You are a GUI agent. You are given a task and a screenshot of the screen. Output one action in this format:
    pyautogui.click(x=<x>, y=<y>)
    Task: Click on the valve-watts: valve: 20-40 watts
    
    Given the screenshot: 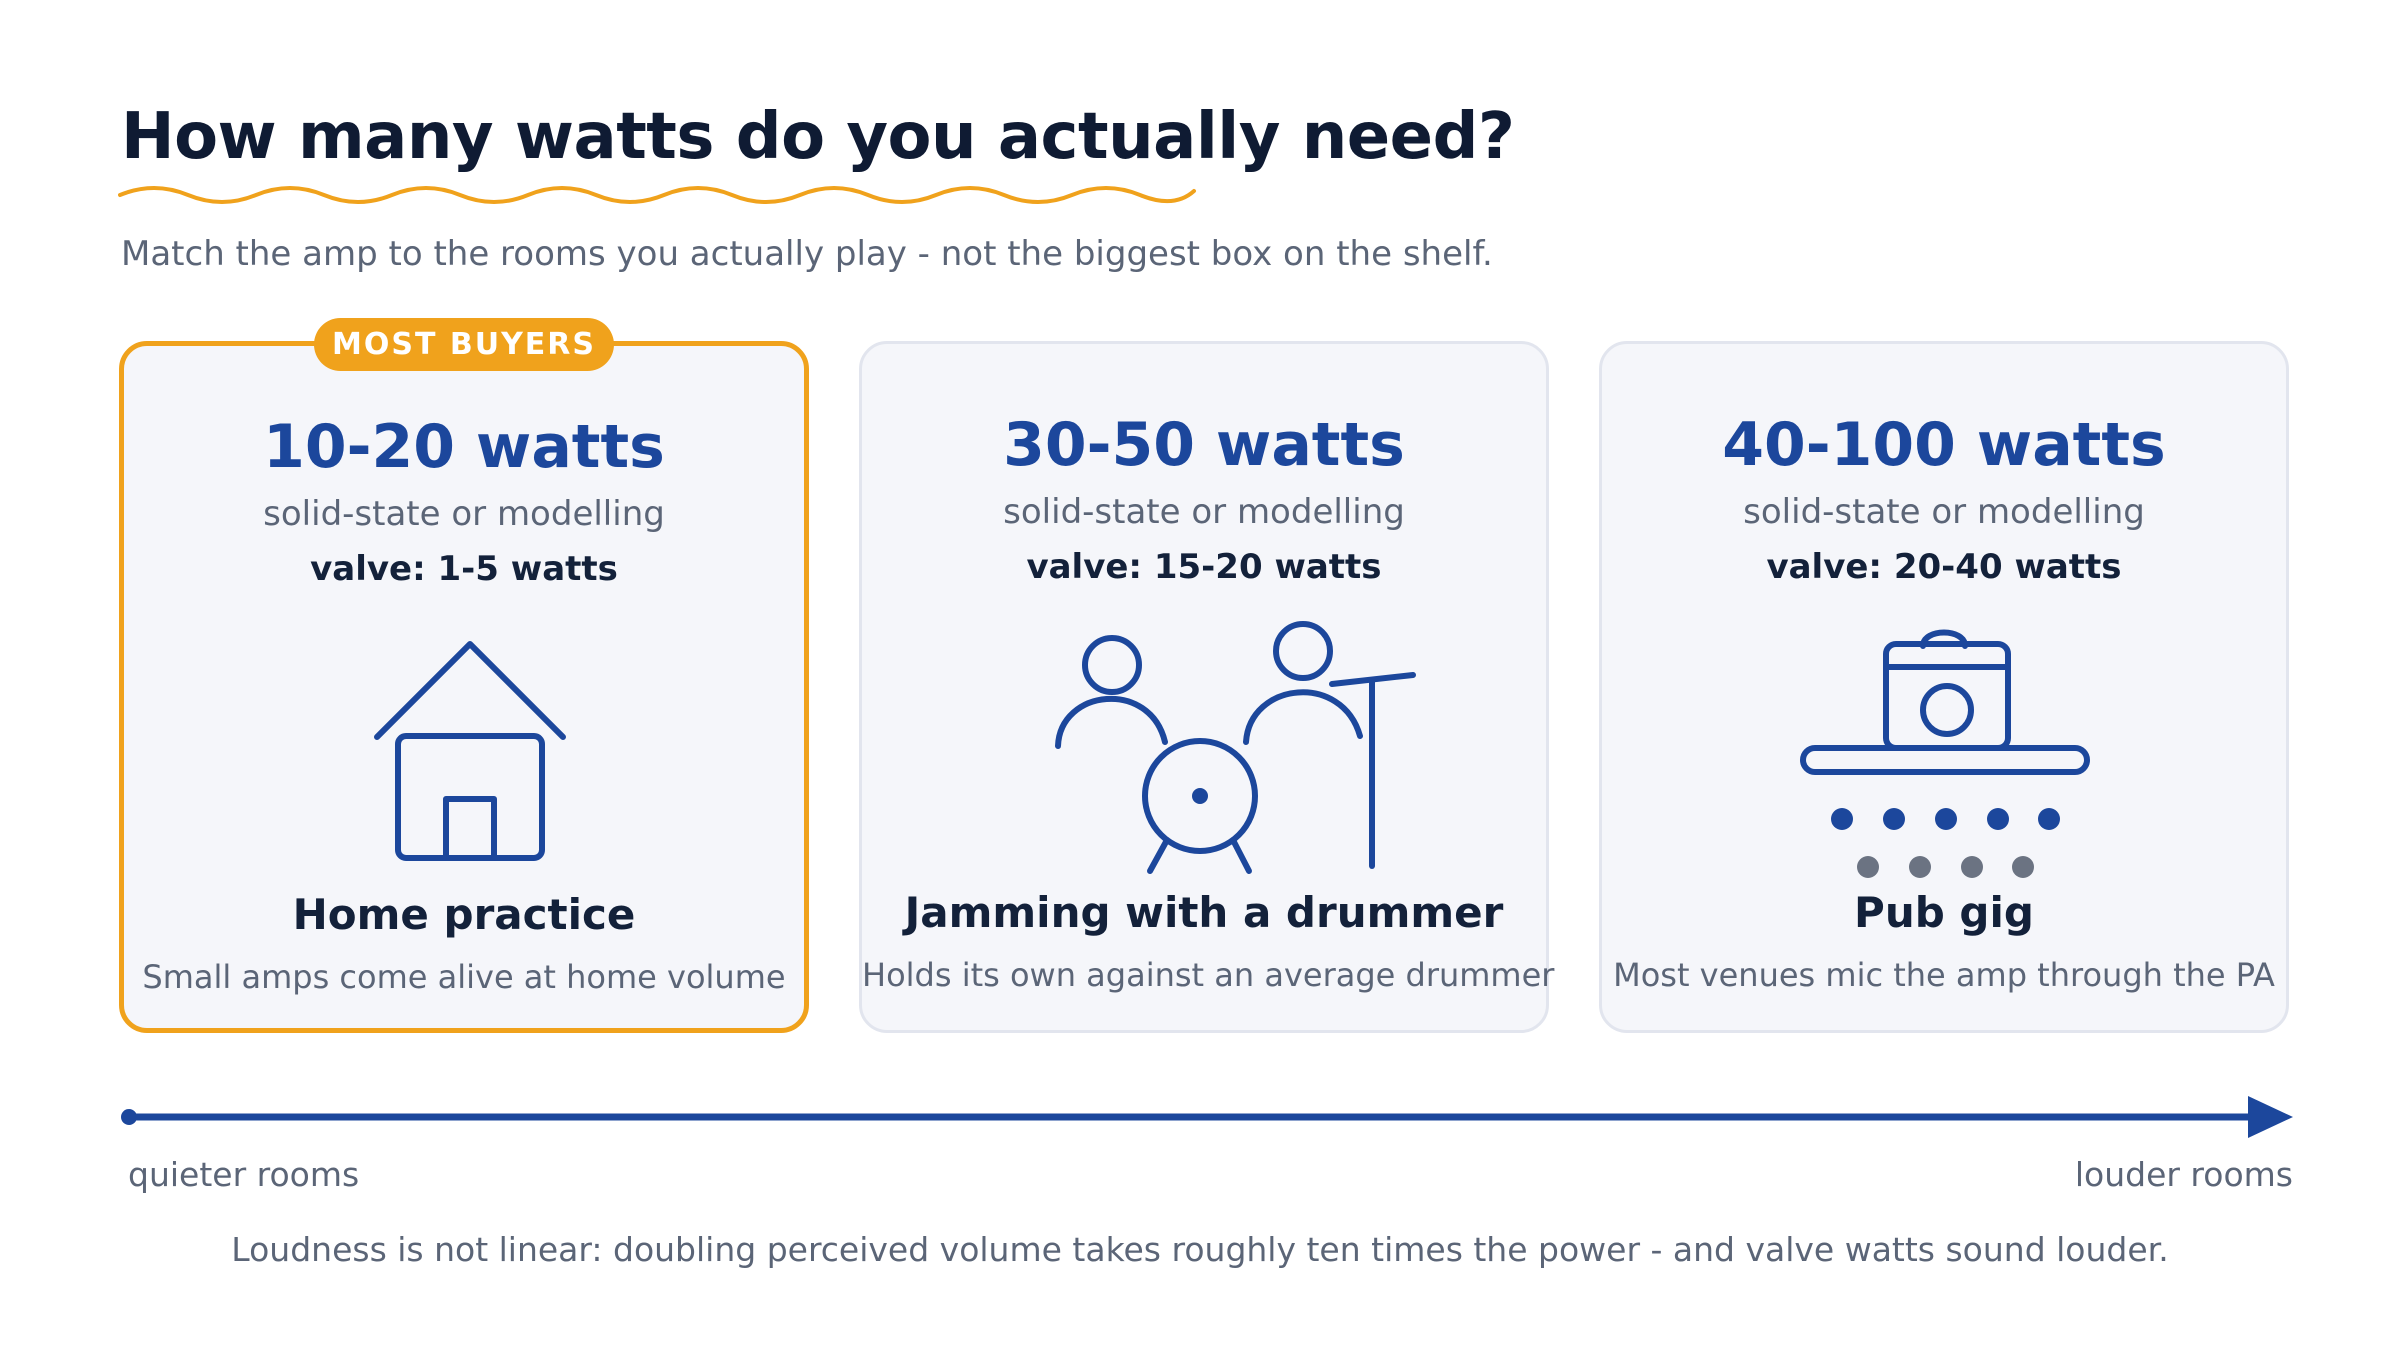 What is the action you would take?
    pyautogui.click(x=1944, y=567)
    